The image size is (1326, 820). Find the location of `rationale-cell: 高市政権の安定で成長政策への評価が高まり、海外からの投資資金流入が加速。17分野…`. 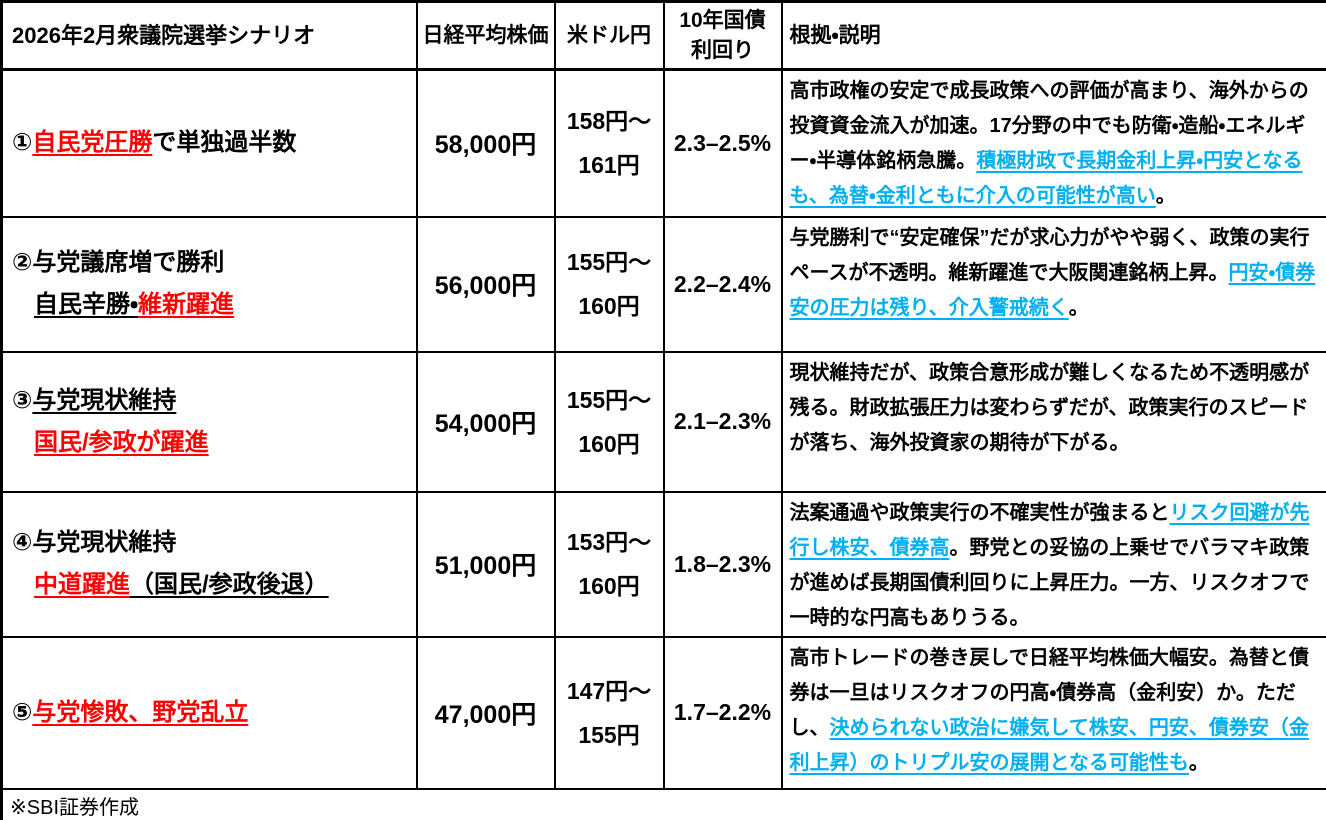

rationale-cell: 高市政権の安定で成長政策への評価が高まり、海外からの投資資金流入が加速。17分野… is located at coordinates (1053, 143).